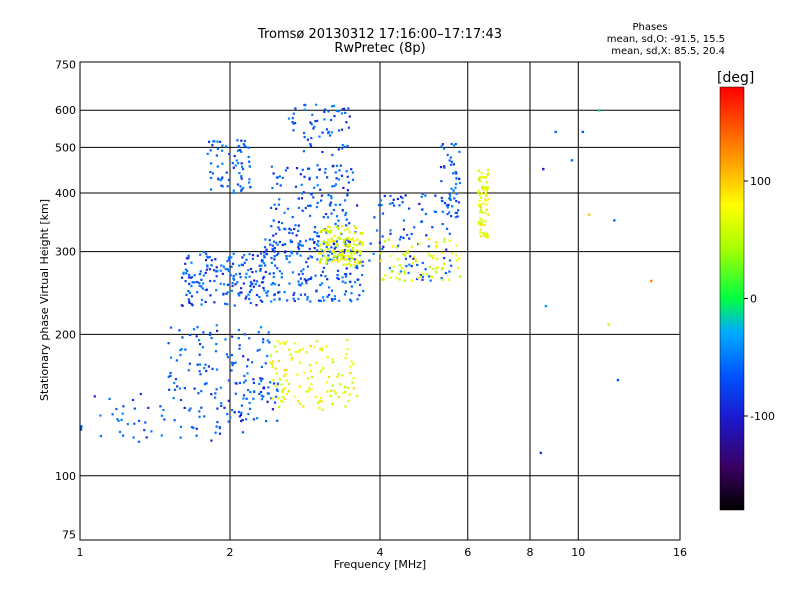 The image size is (800, 600). I want to click on x-tick-label: 6, so click(467, 552).